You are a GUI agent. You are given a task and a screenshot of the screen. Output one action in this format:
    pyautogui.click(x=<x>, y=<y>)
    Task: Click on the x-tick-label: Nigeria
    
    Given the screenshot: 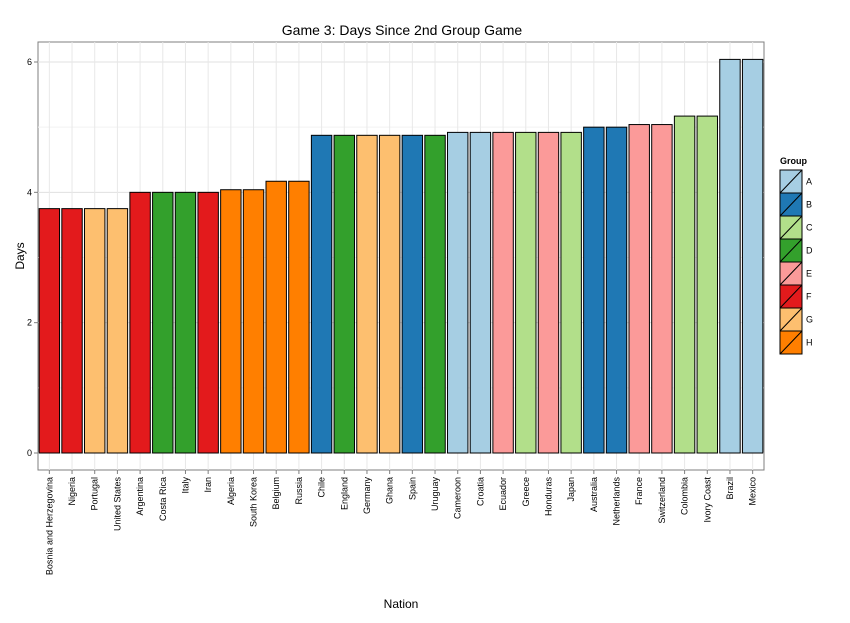 What is the action you would take?
    pyautogui.click(x=72, y=491)
    